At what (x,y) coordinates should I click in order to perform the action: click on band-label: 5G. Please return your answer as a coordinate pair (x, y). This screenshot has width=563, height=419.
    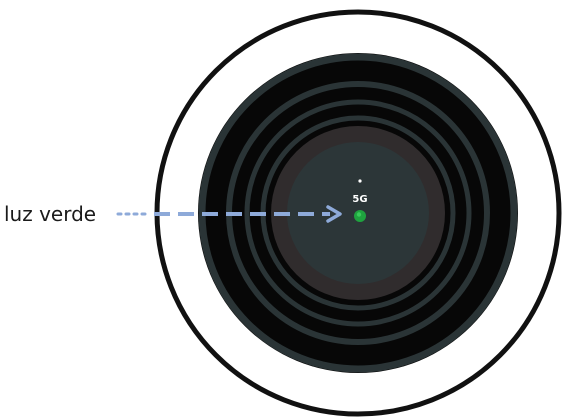
    Looking at the image, I should click on (359, 199).